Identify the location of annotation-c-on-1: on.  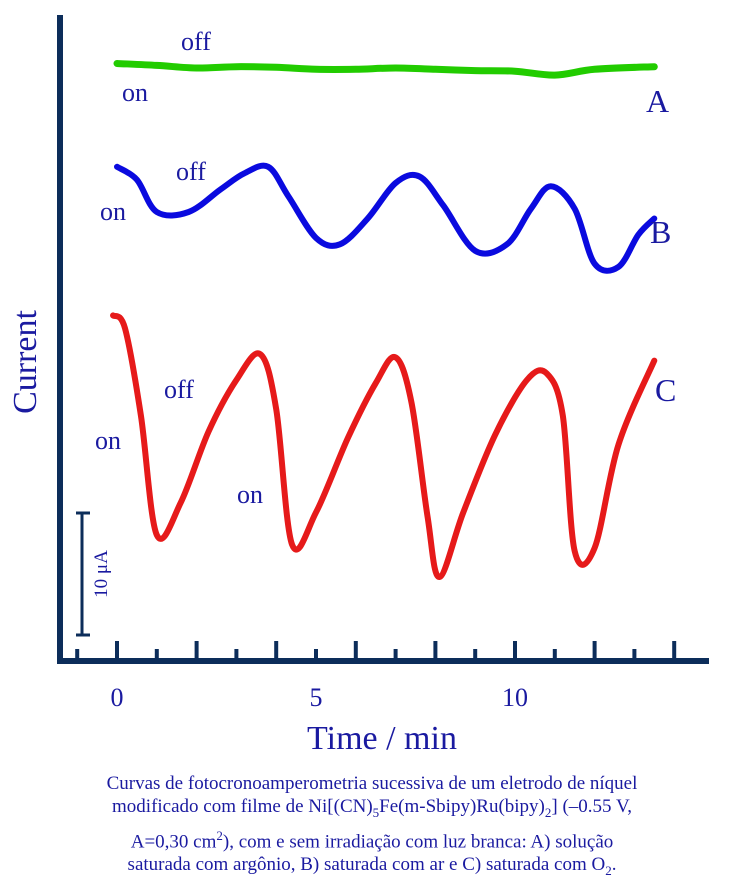
(108, 440).